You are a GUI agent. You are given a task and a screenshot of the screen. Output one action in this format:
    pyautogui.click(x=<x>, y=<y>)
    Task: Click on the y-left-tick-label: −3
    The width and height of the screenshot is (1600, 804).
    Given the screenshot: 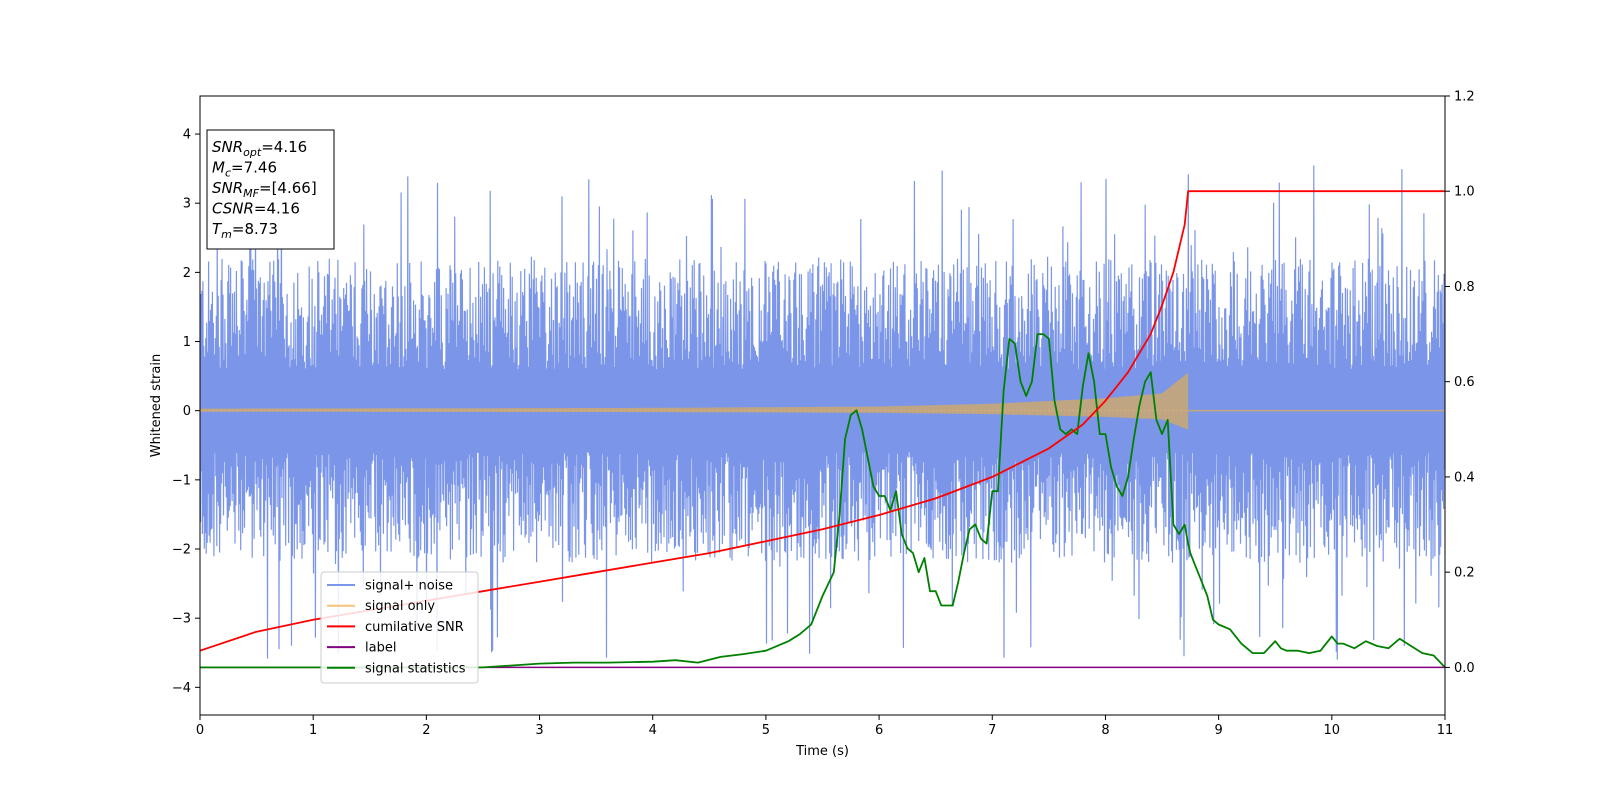 What is the action you would take?
    pyautogui.click(x=181, y=619)
    